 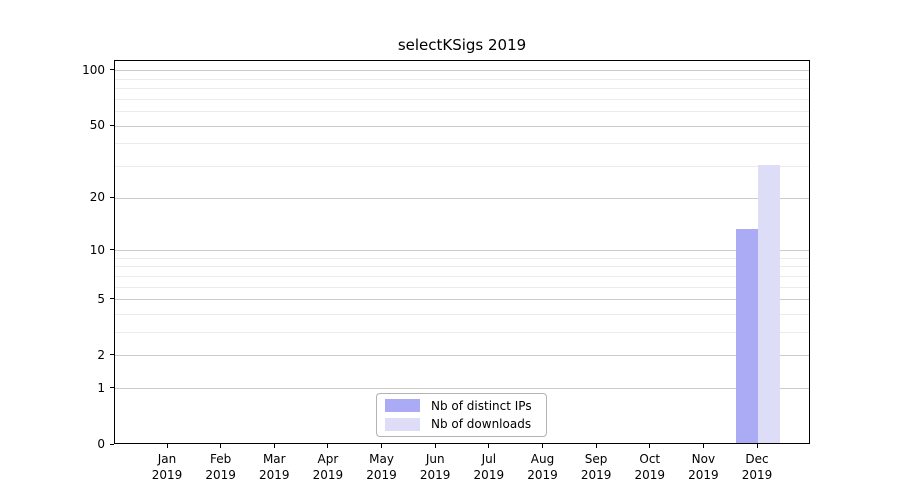 I want to click on x-tick-label: Feb 2019, so click(x=221, y=467).